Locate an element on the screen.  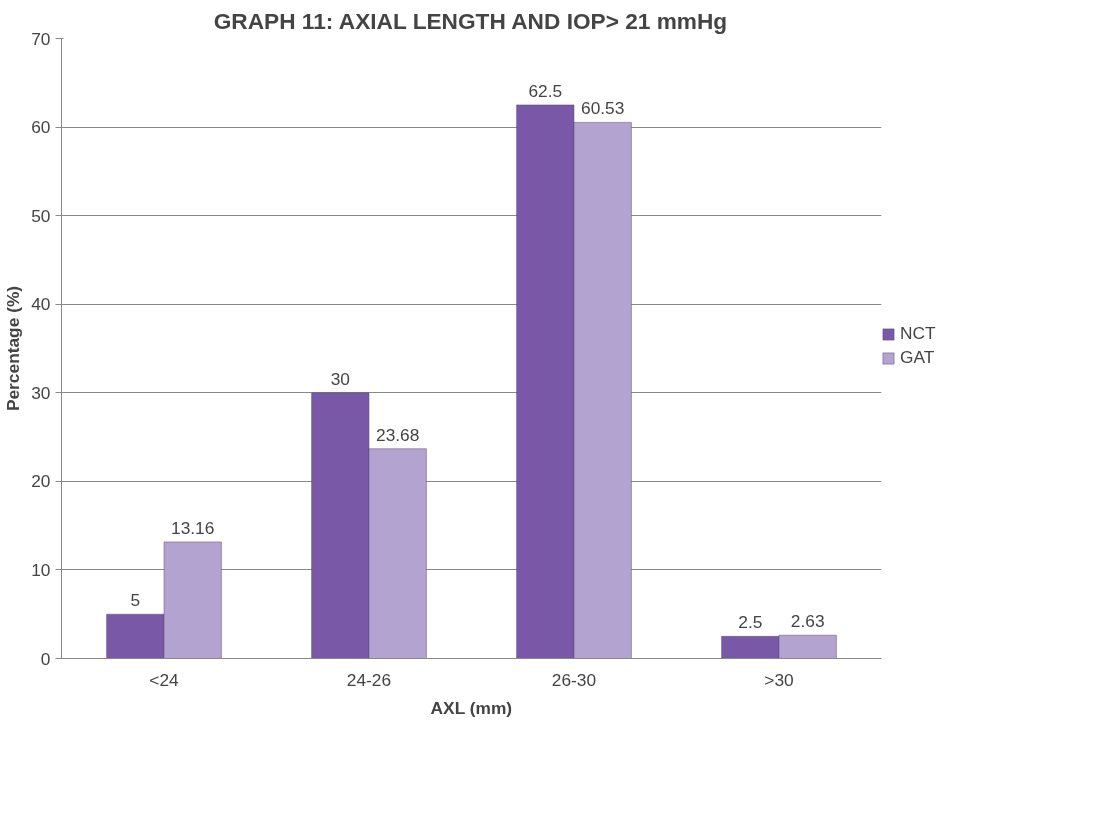
y-tick-label: 30 is located at coordinates (41, 392).